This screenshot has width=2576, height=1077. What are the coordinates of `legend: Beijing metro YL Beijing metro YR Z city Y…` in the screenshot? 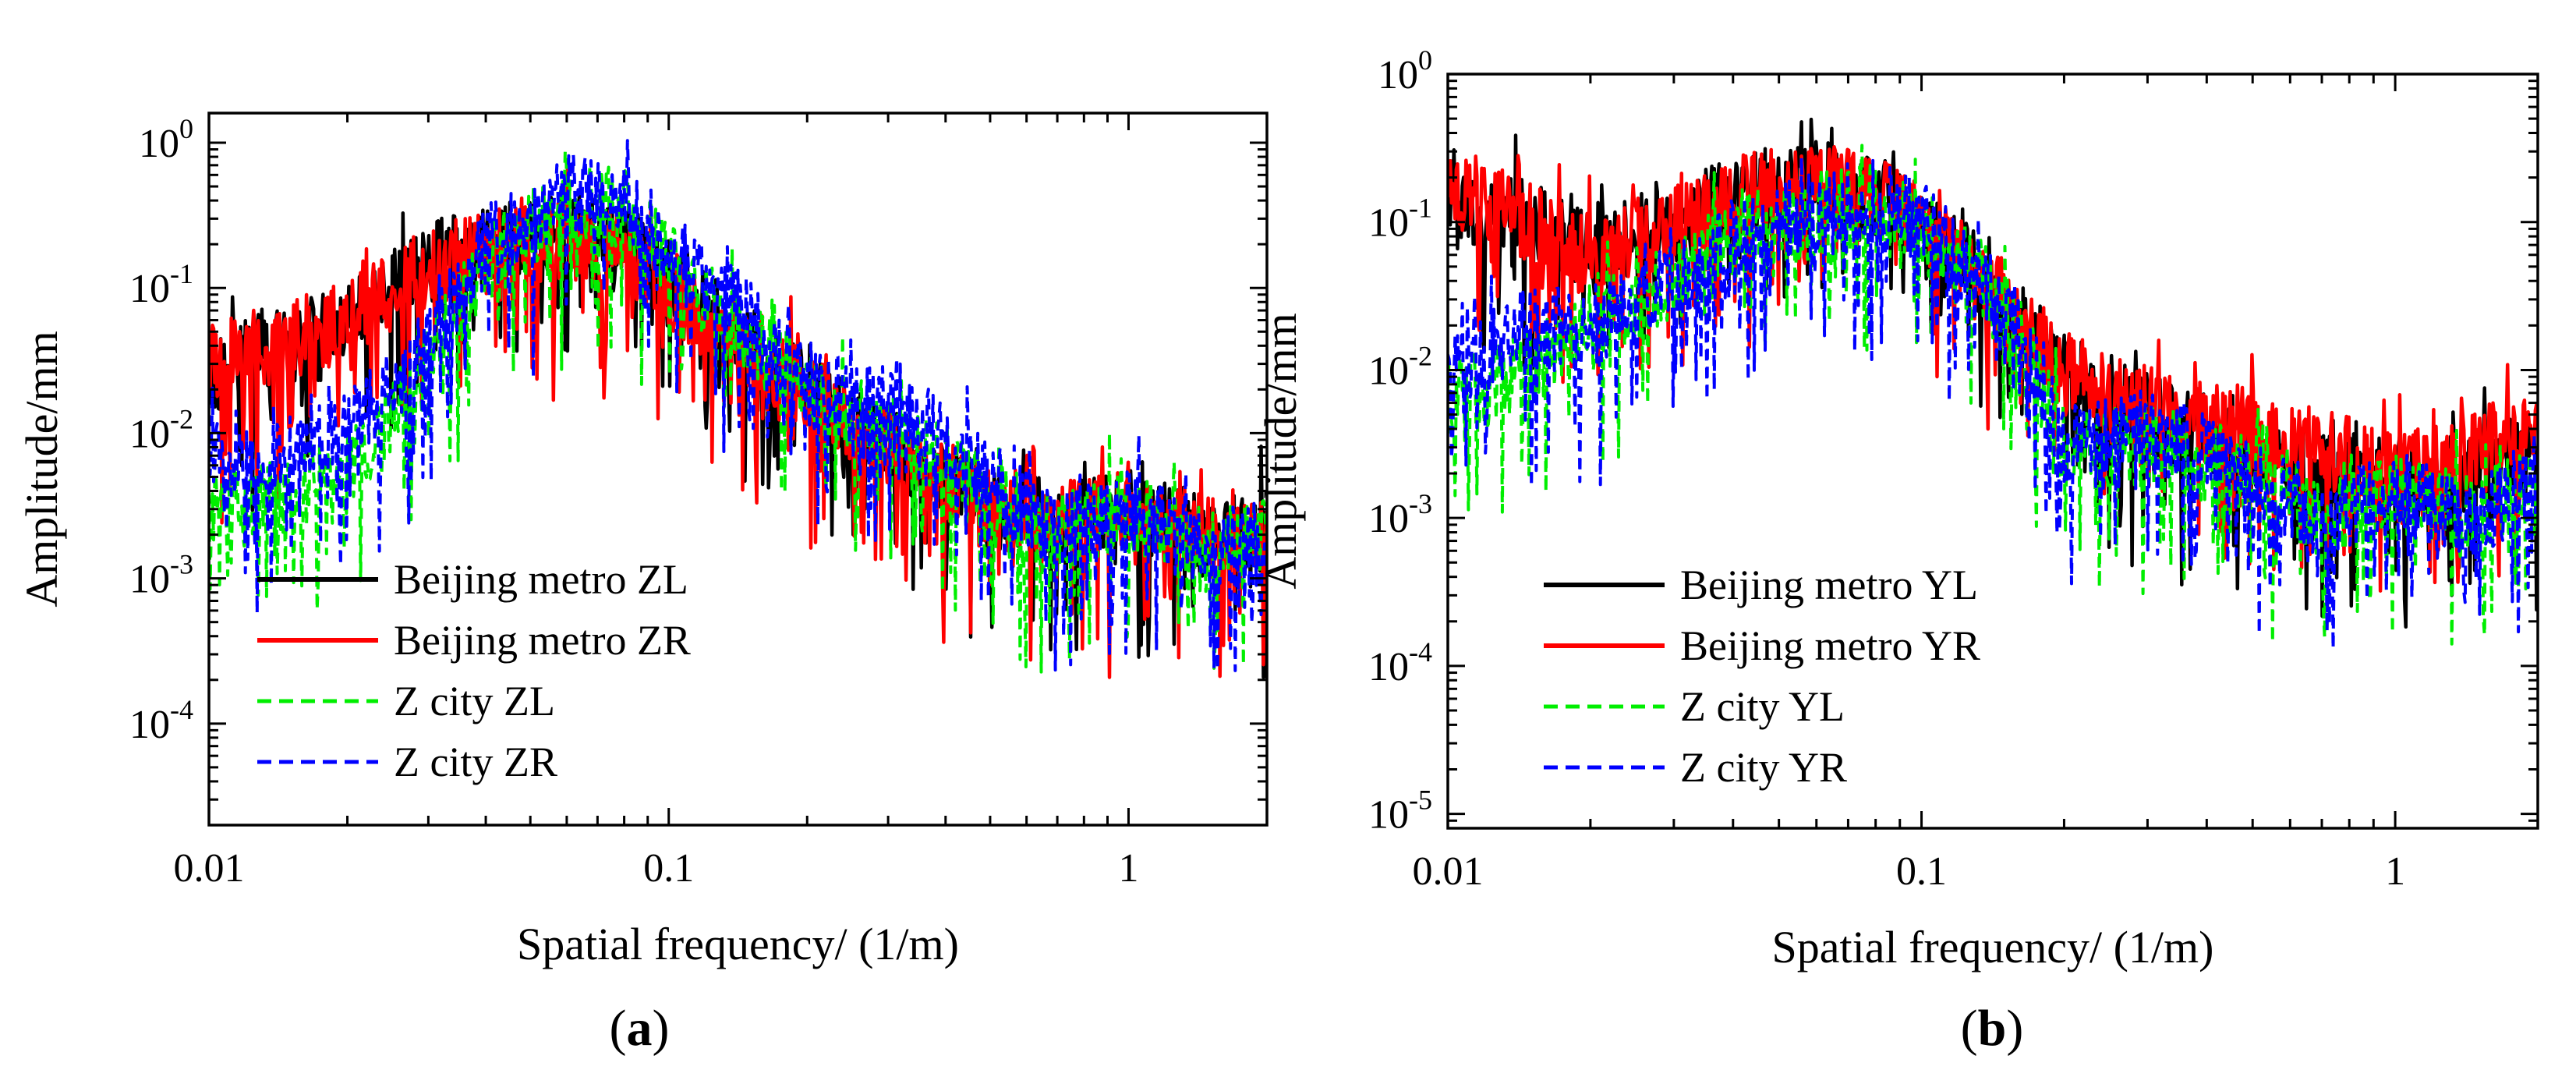 It's located at (1762, 676).